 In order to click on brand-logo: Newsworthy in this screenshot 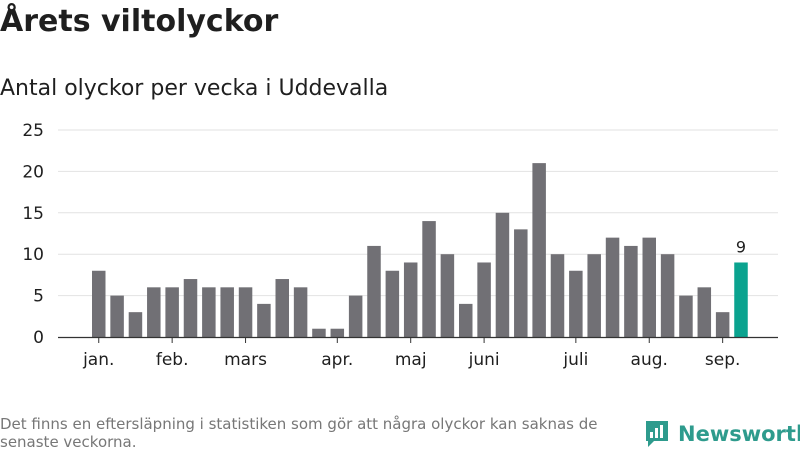, I will do `click(722, 434)`.